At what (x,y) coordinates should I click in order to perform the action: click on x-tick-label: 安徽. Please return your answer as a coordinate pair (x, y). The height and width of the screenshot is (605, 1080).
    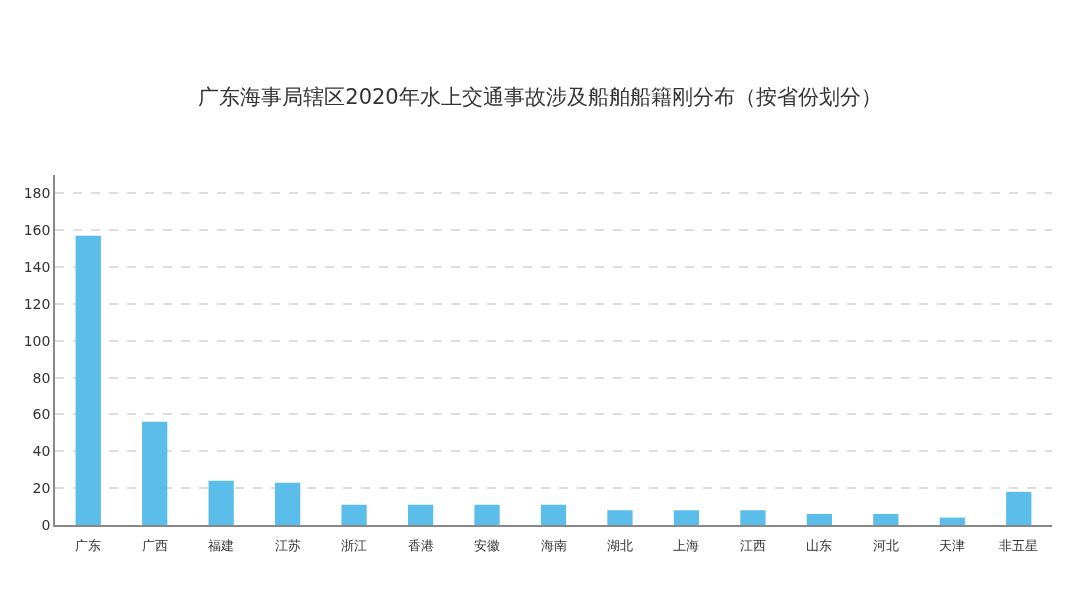
    Looking at the image, I should click on (487, 546).